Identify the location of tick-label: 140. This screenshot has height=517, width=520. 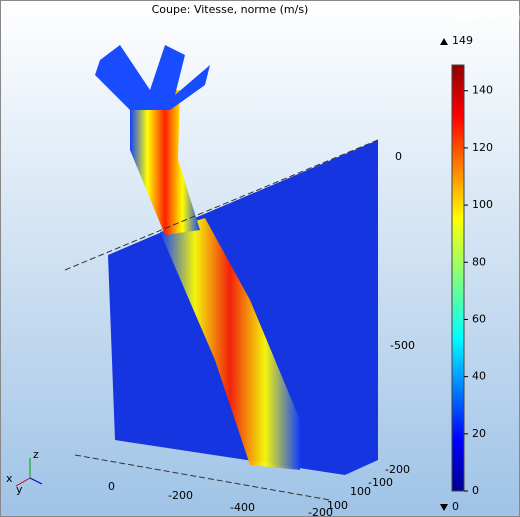
(482, 90).